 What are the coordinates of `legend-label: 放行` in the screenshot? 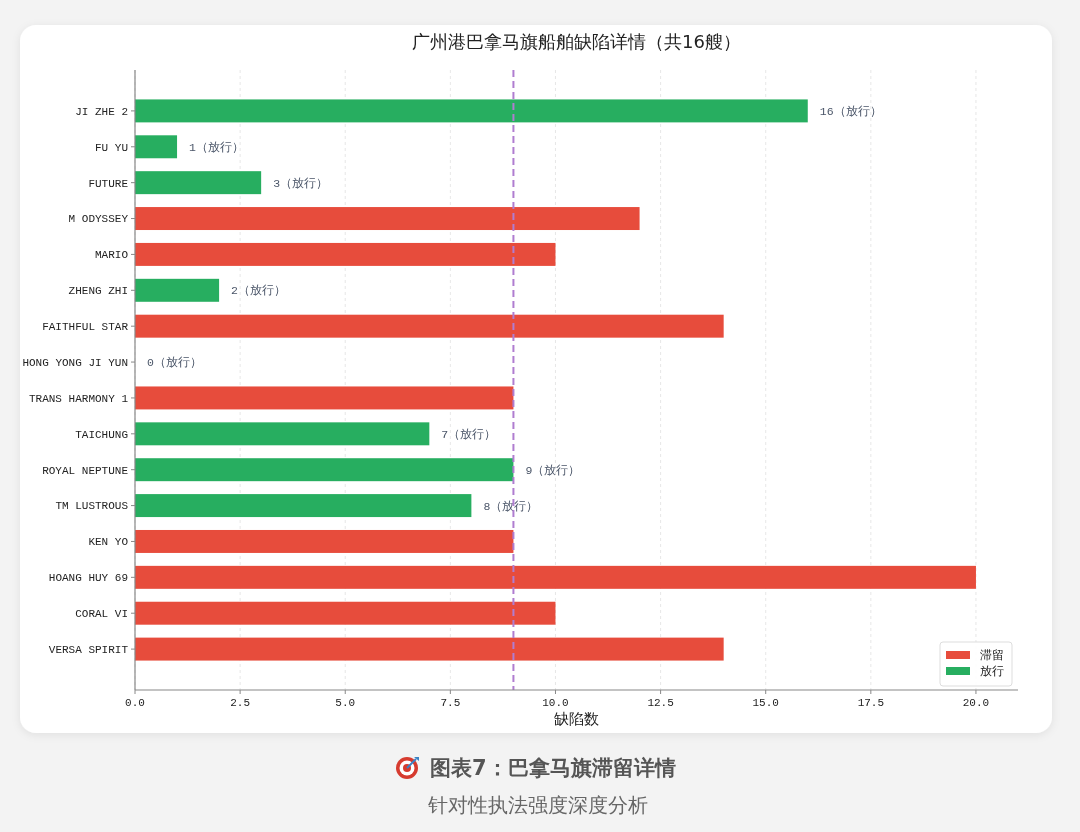 It's located at (992, 671).